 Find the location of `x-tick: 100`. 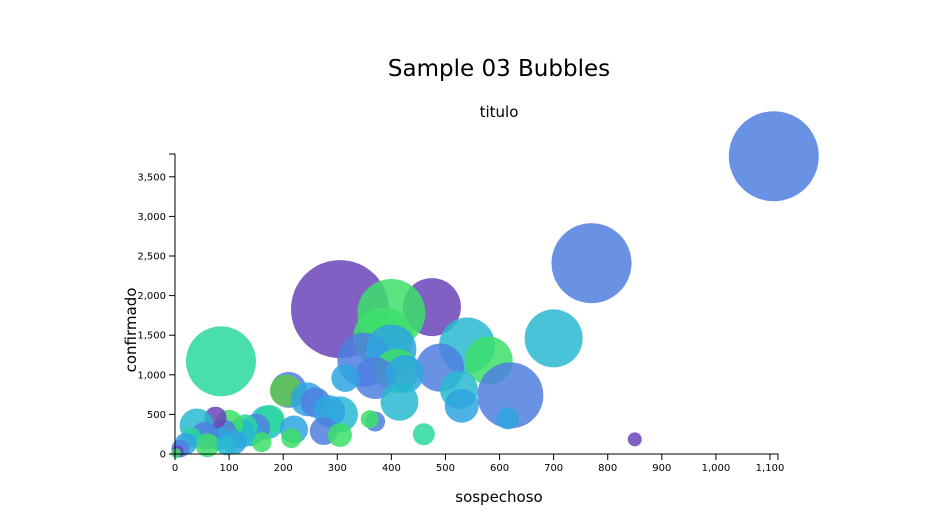

x-tick: 100 is located at coordinates (229, 464).